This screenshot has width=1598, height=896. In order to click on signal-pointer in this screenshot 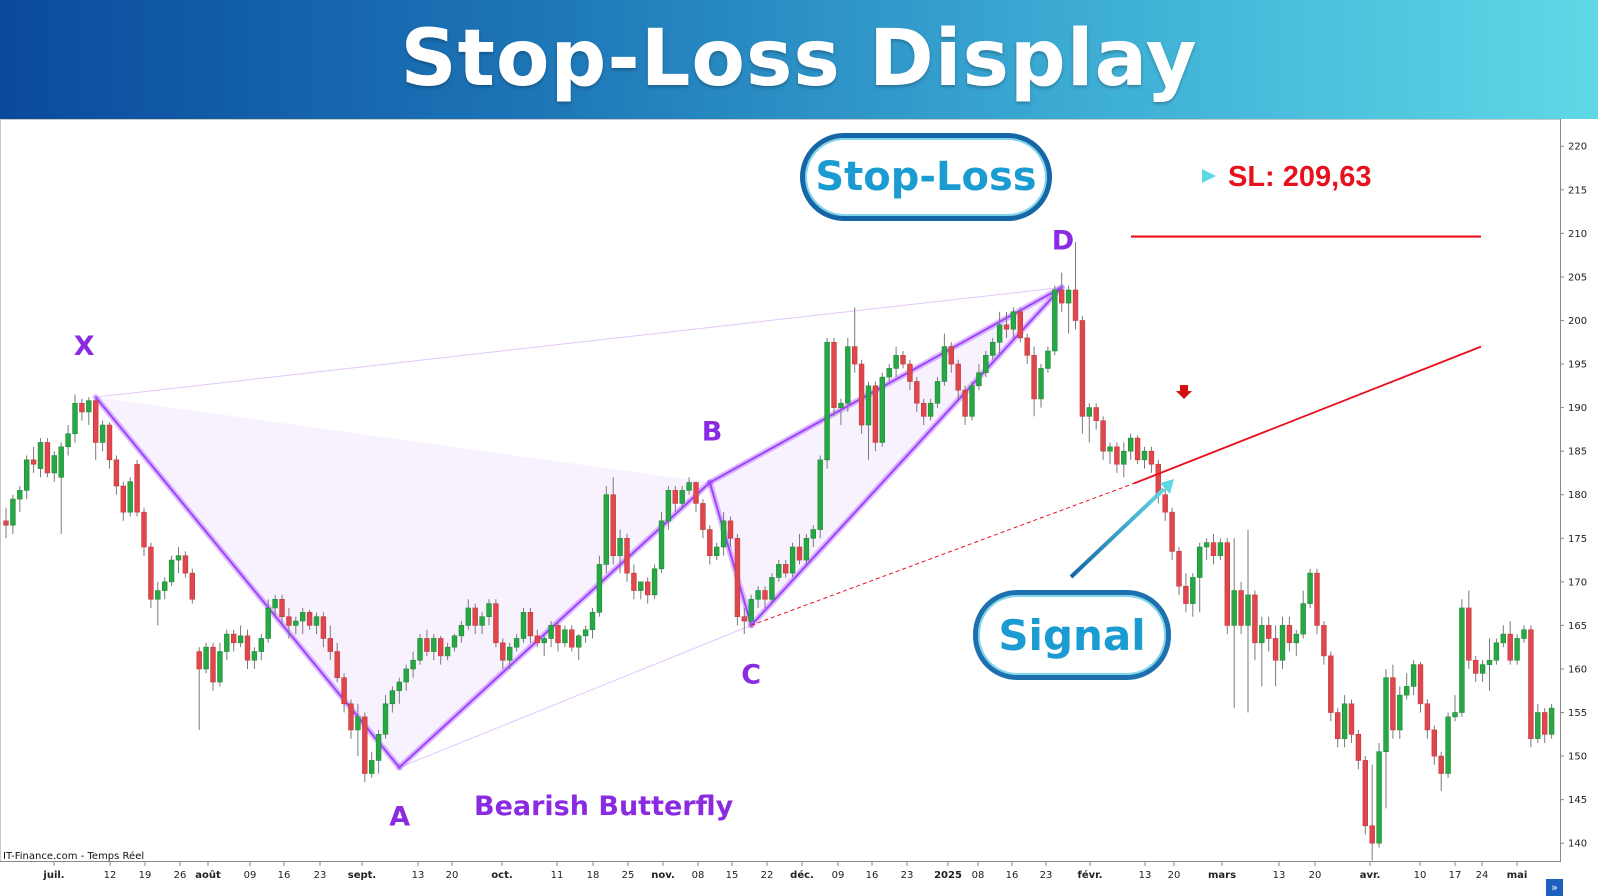, I will do `click(1117, 533)`.